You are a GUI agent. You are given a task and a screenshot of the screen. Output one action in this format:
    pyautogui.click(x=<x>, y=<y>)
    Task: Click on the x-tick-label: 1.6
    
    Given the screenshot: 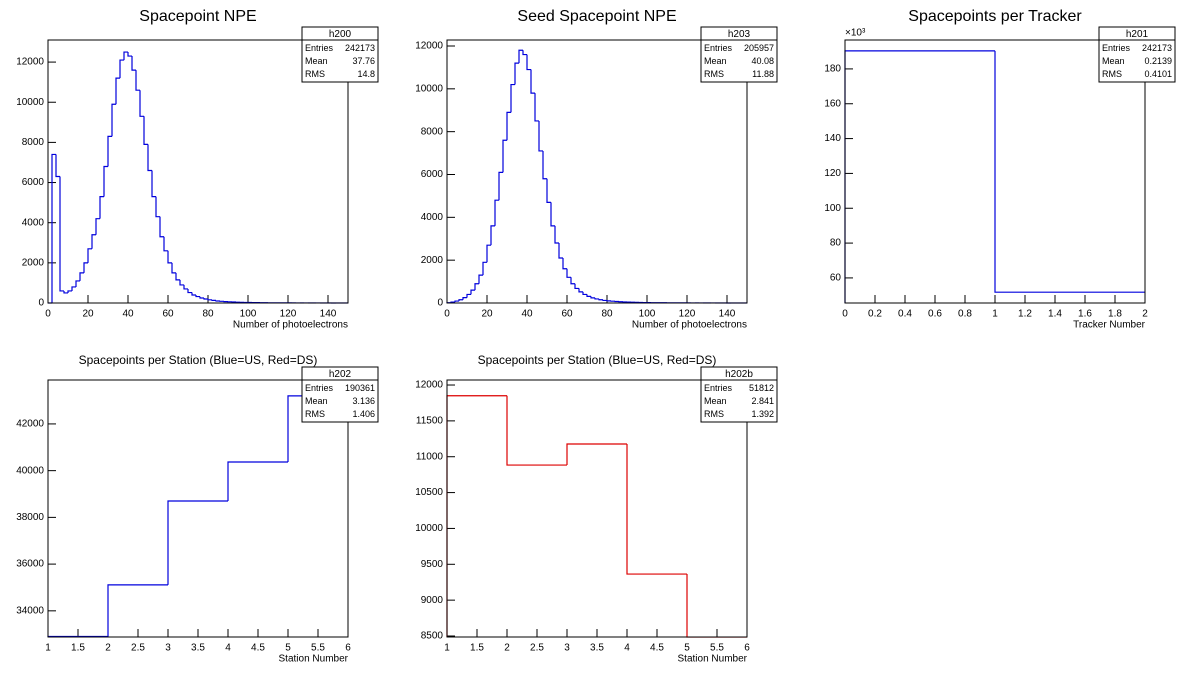 What is the action you would take?
    pyautogui.click(x=1085, y=314)
    